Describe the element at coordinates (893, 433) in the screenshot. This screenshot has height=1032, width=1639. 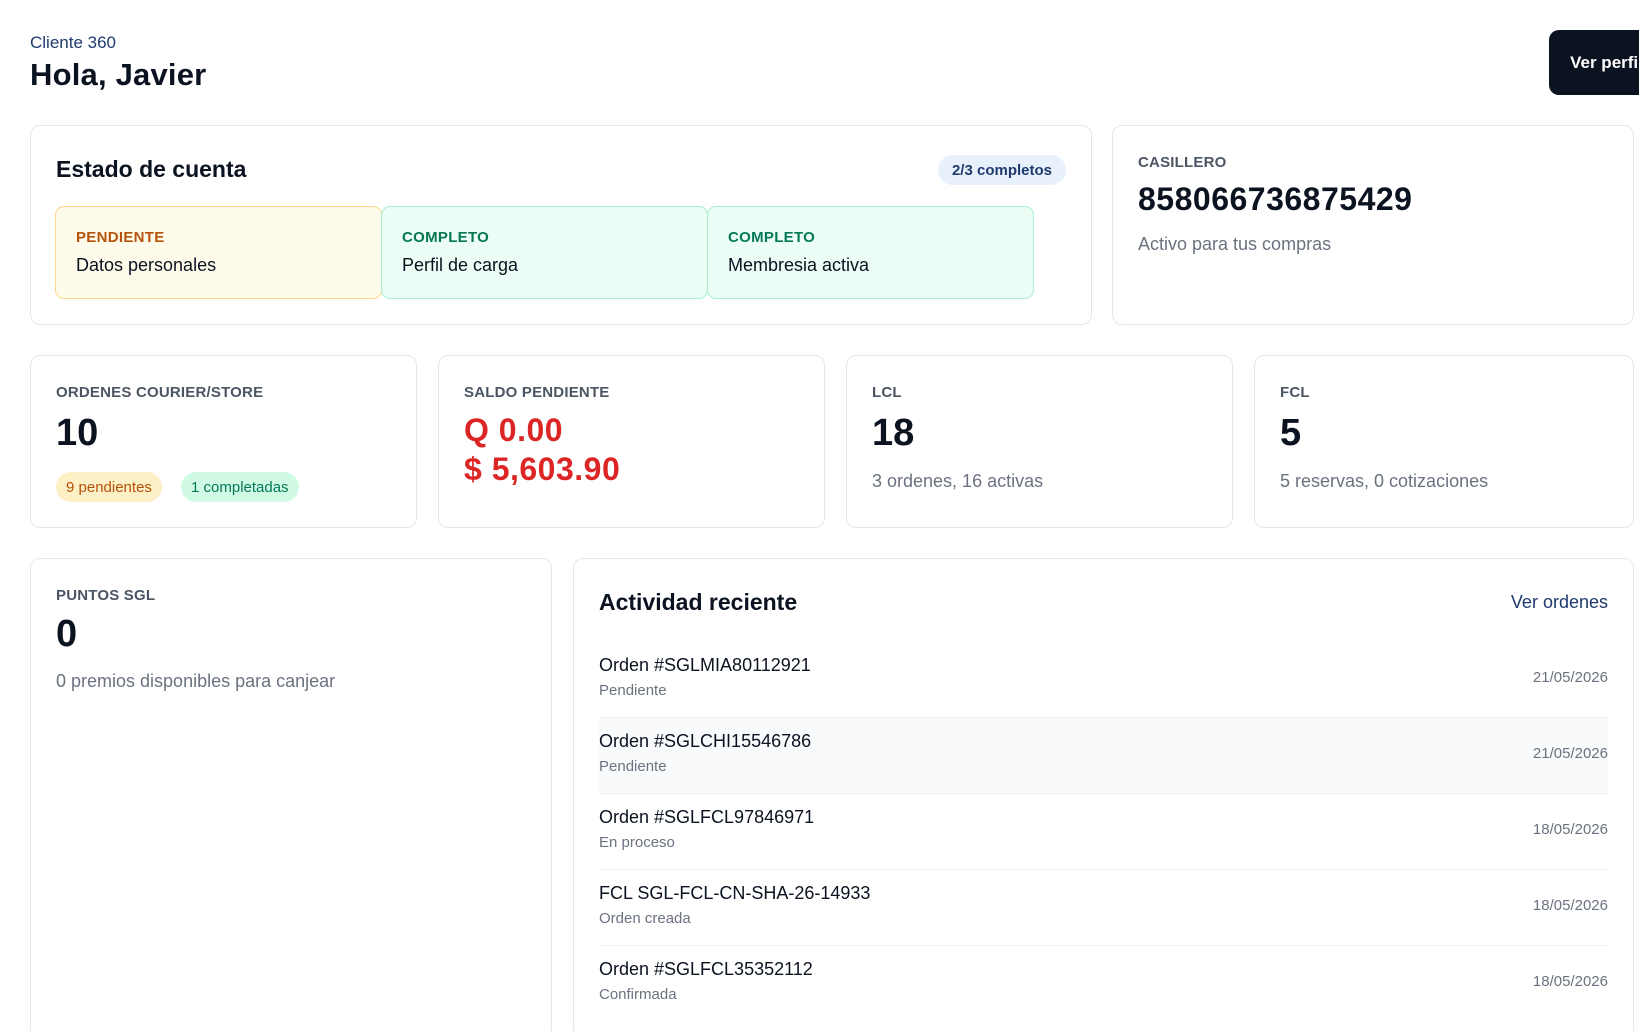
I see `lcl-value: 18` at that location.